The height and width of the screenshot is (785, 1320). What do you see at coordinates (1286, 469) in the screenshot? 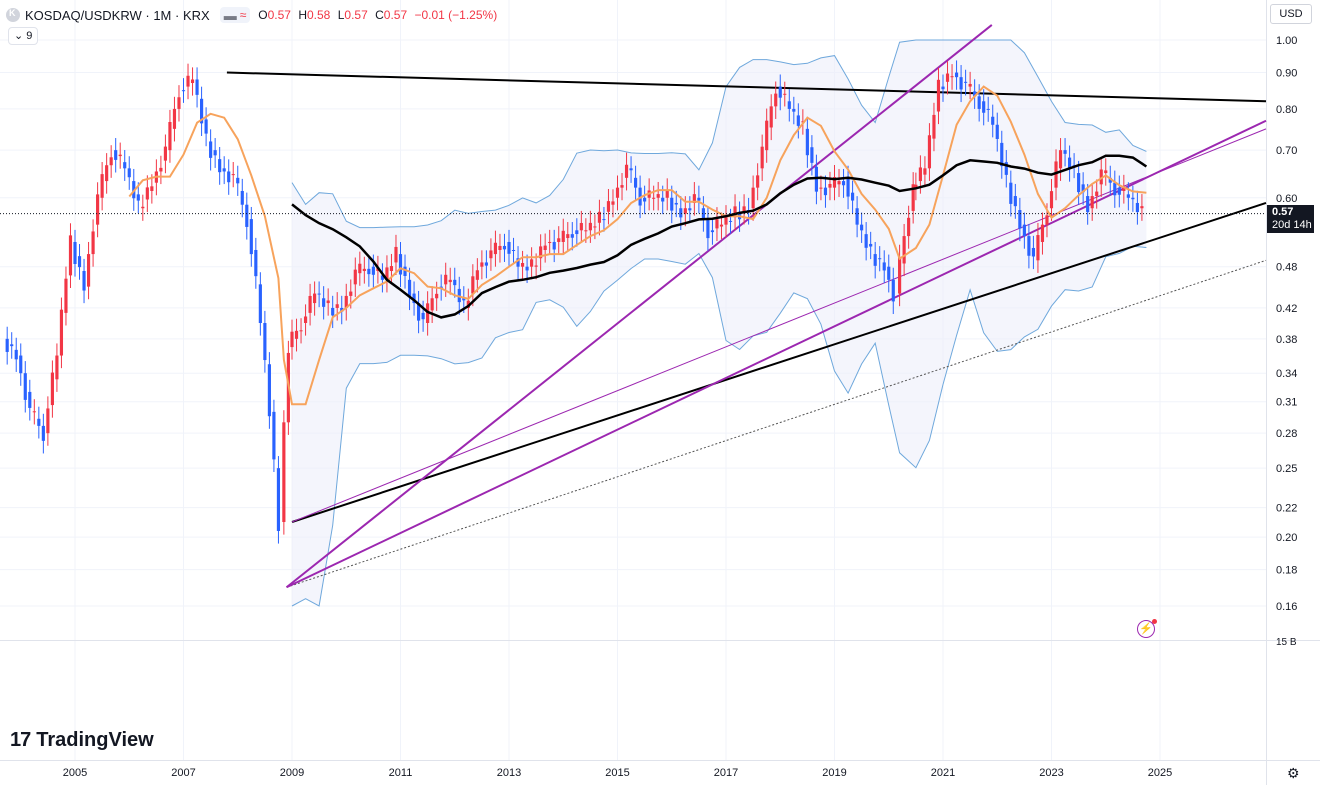
I see `y-tick-label: 0.25` at bounding box center [1286, 469].